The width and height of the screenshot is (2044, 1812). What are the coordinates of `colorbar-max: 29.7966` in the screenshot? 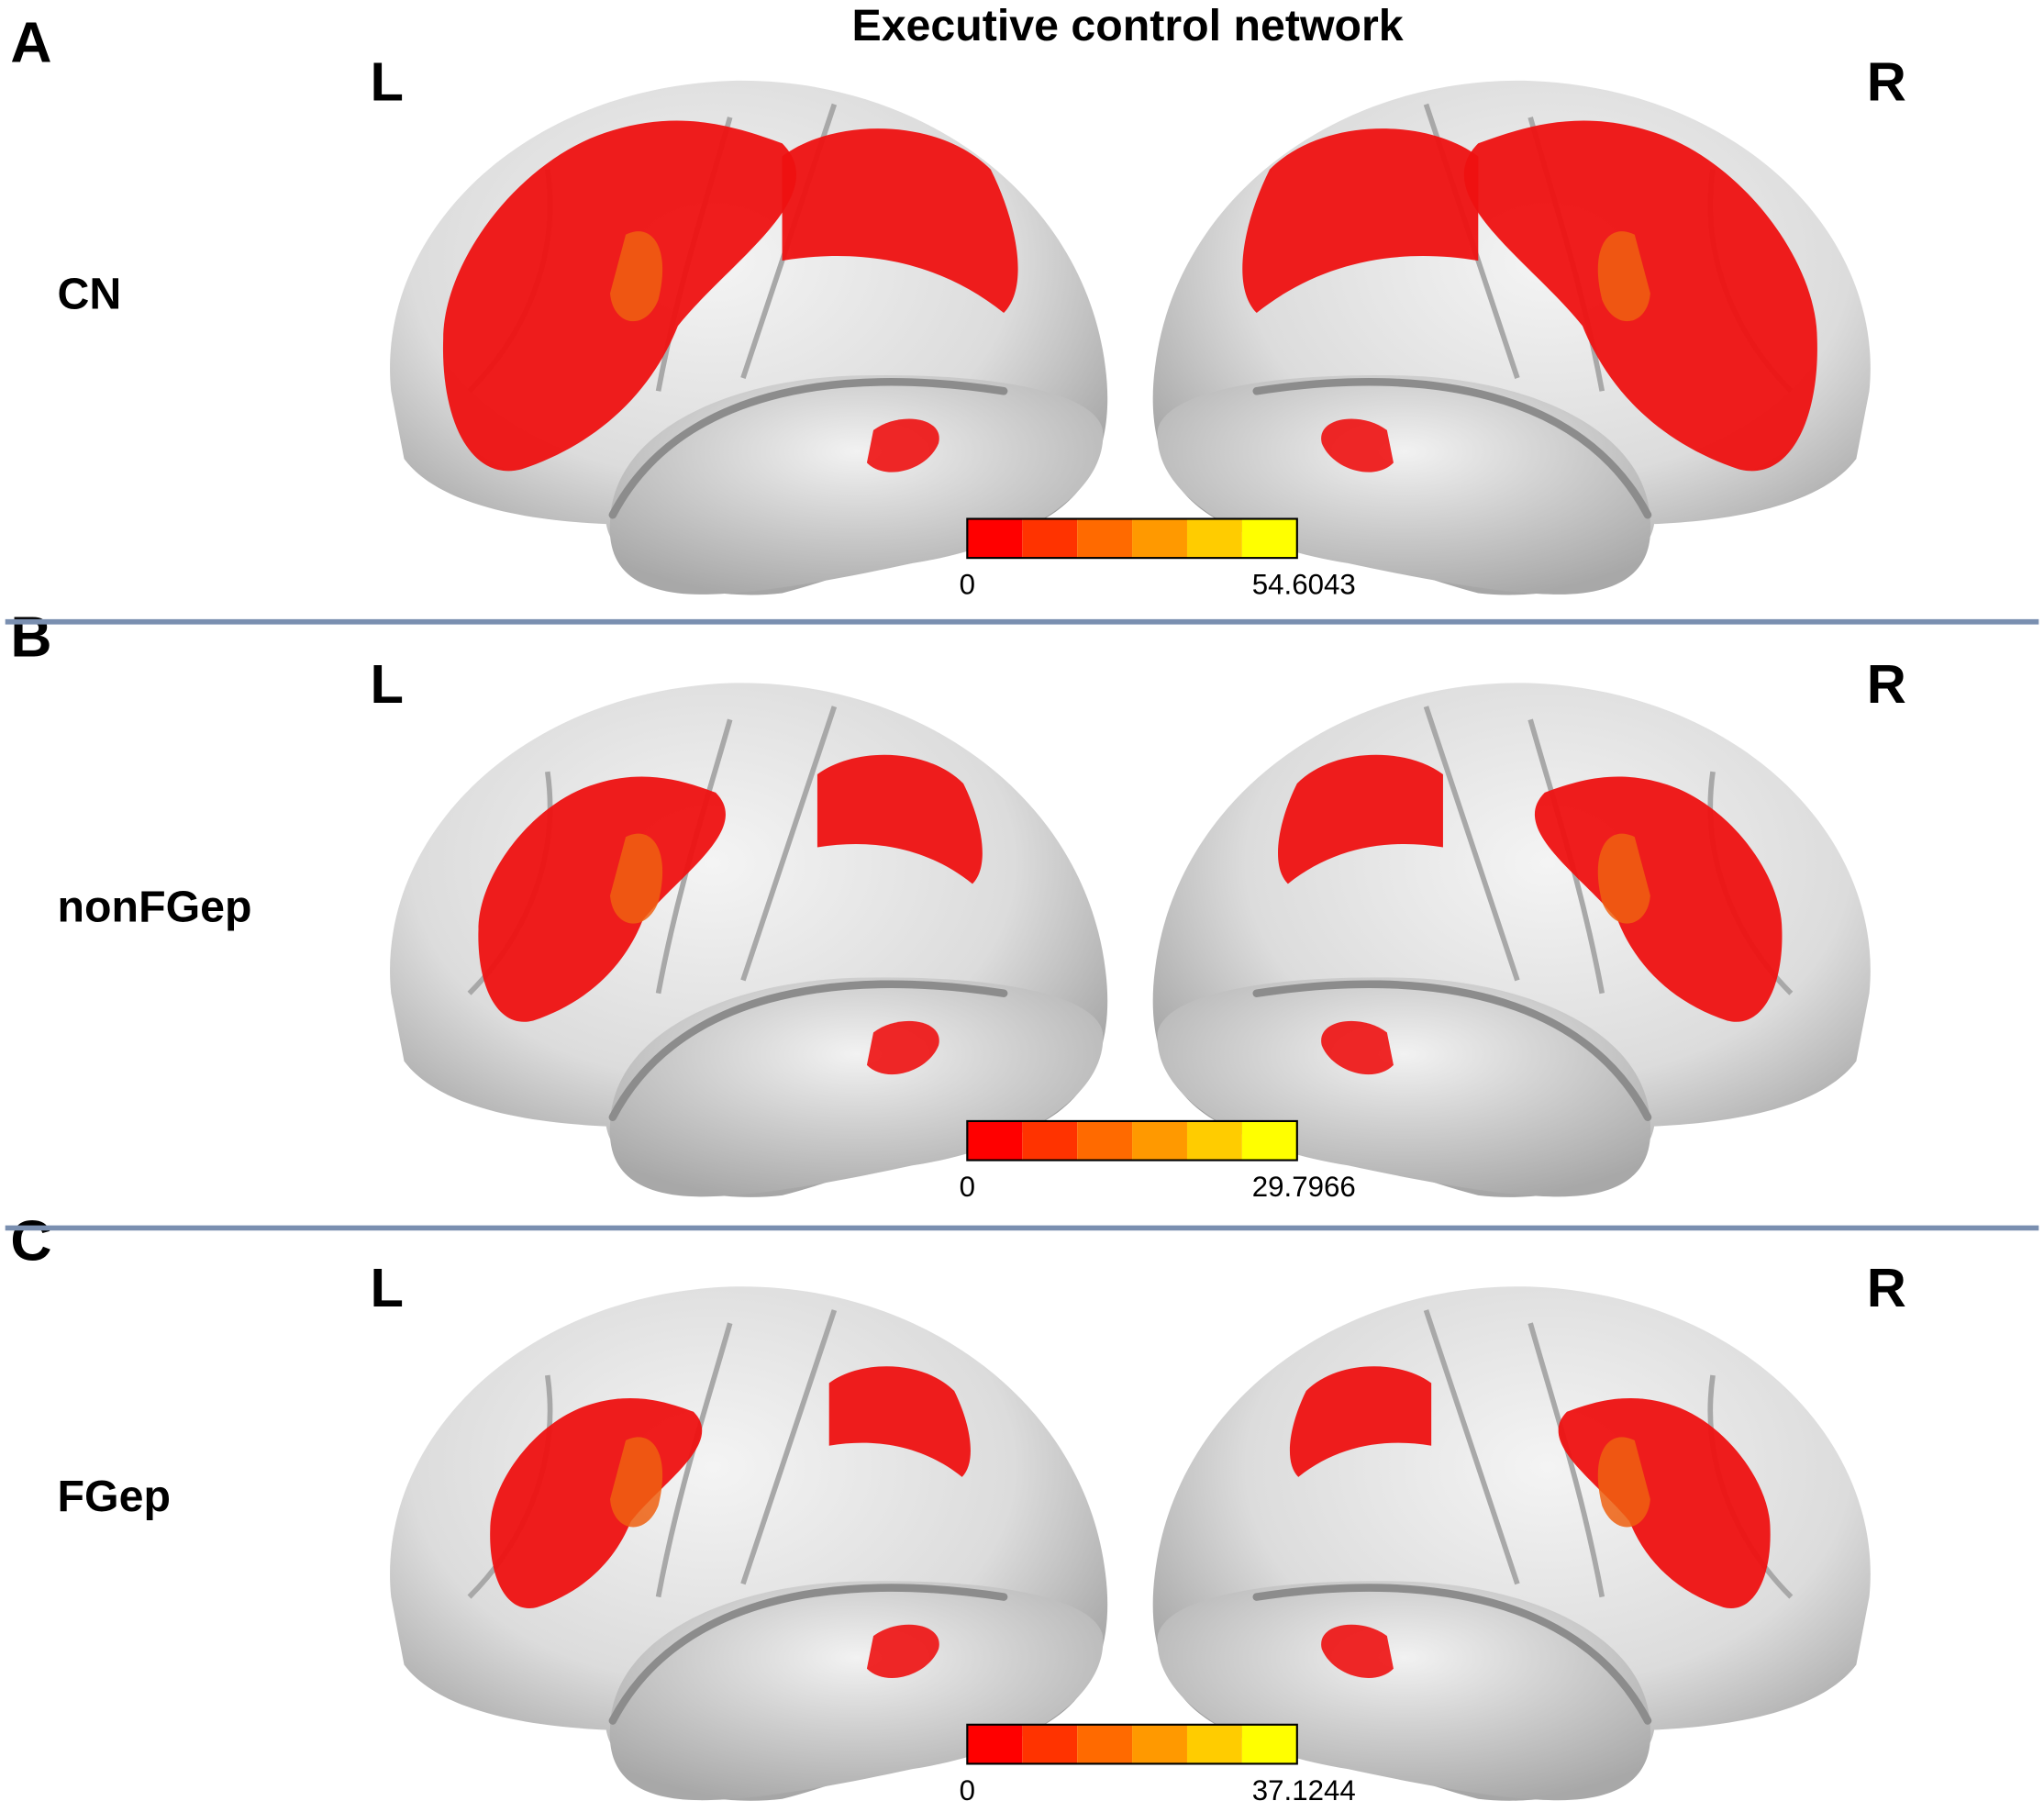 It's located at (1304, 1187).